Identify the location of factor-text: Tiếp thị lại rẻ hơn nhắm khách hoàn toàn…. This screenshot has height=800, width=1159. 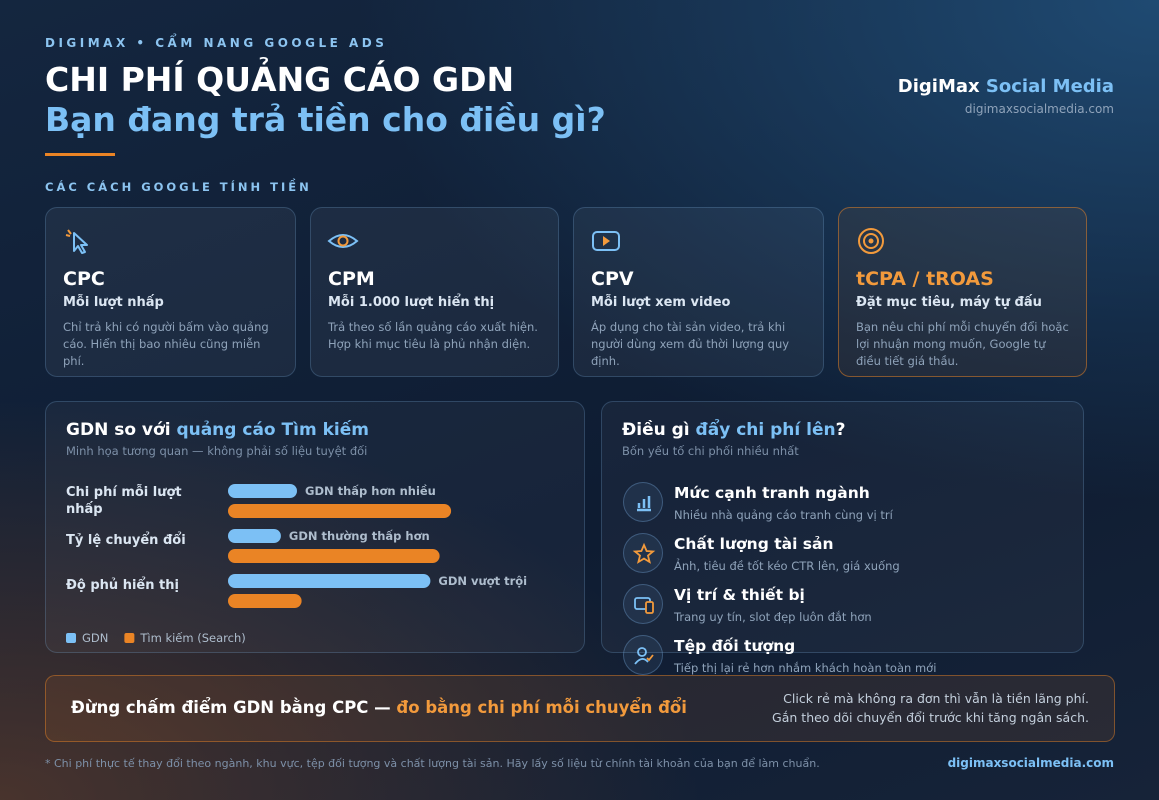
(805, 668).